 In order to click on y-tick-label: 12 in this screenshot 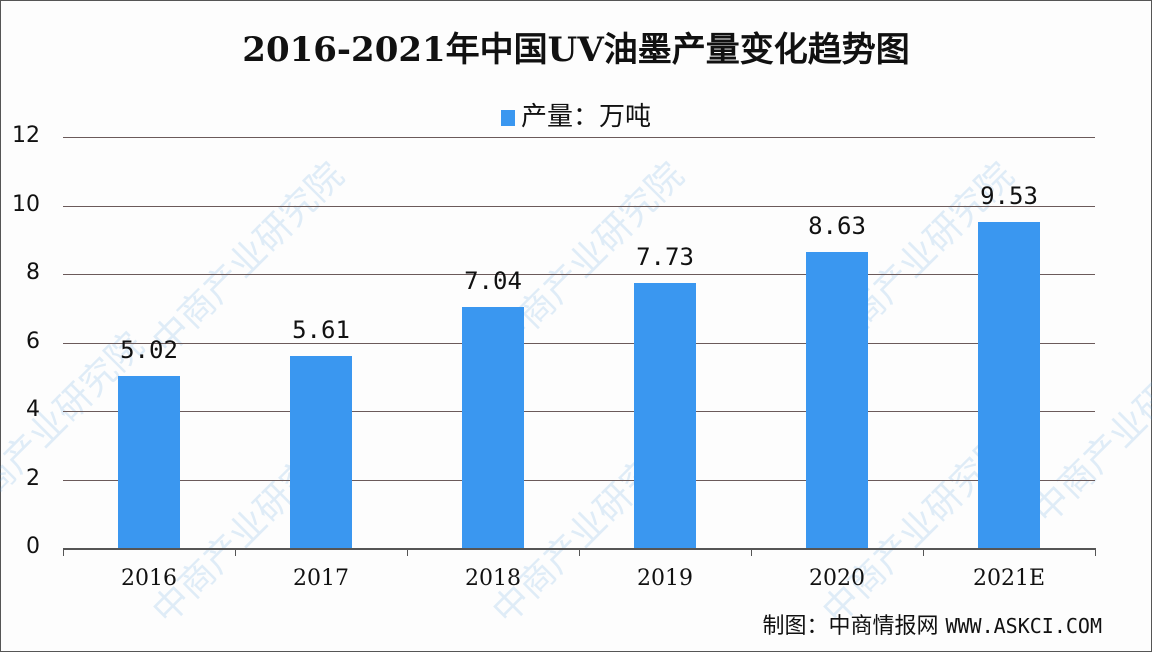, I will do `click(26, 135)`.